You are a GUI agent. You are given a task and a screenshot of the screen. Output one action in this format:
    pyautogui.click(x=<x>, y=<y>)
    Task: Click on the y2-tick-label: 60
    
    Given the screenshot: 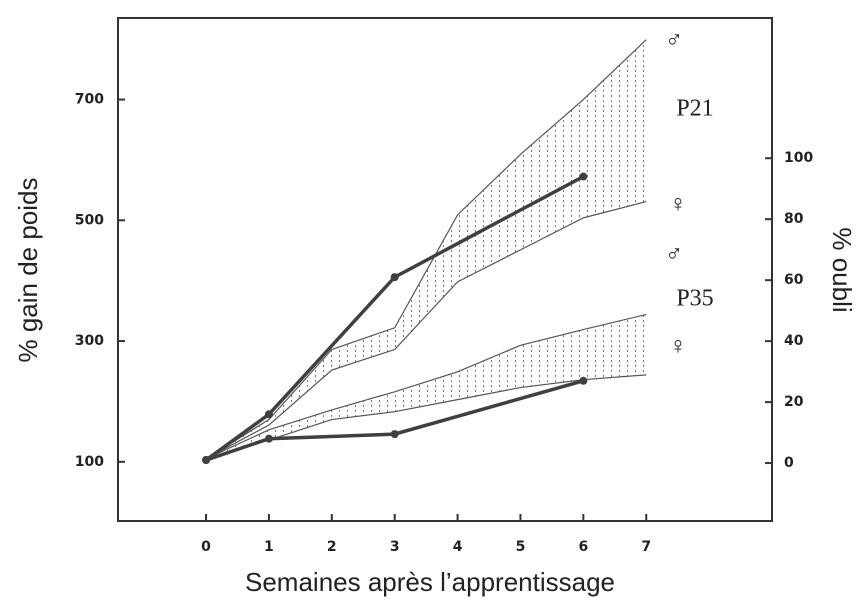 What is the action you would take?
    pyautogui.click(x=794, y=280)
    